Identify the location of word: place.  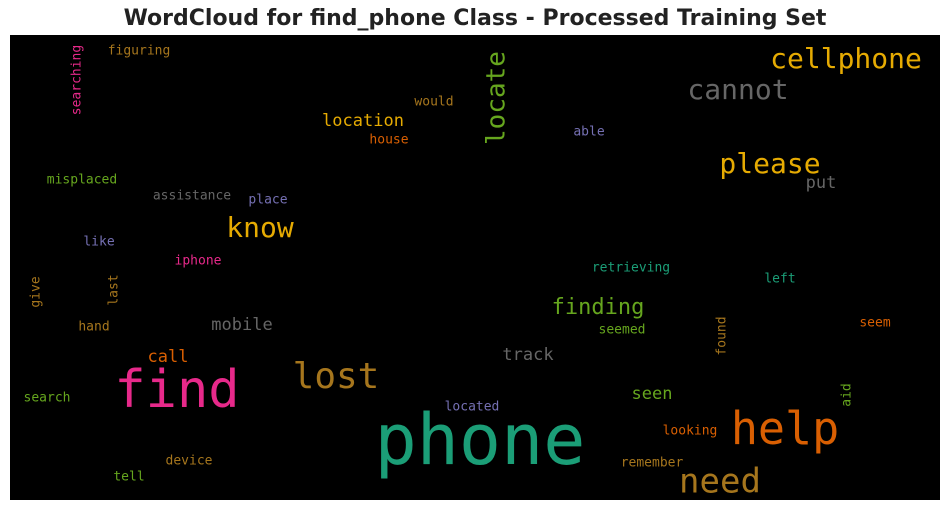
(267, 200).